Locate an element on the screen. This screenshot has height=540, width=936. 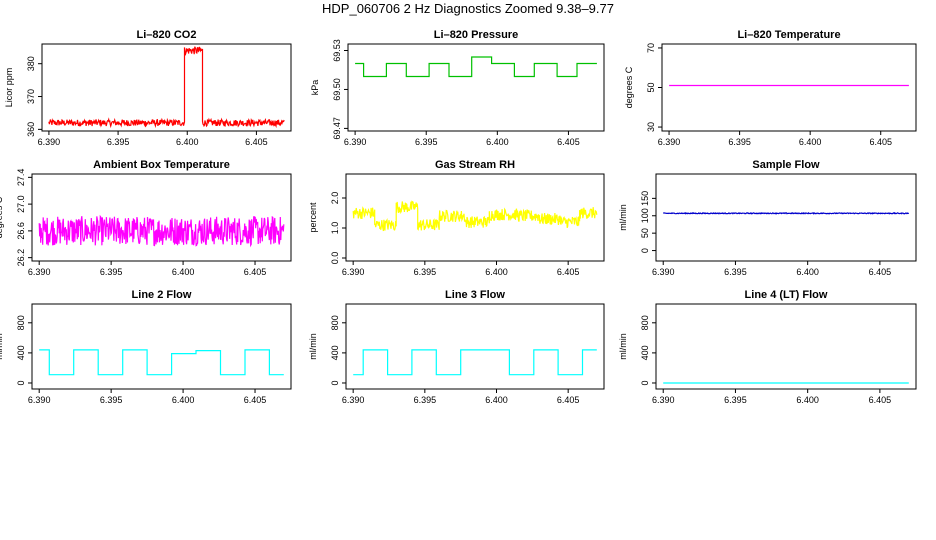
y-tick-label: 370 is located at coordinates (31, 96).